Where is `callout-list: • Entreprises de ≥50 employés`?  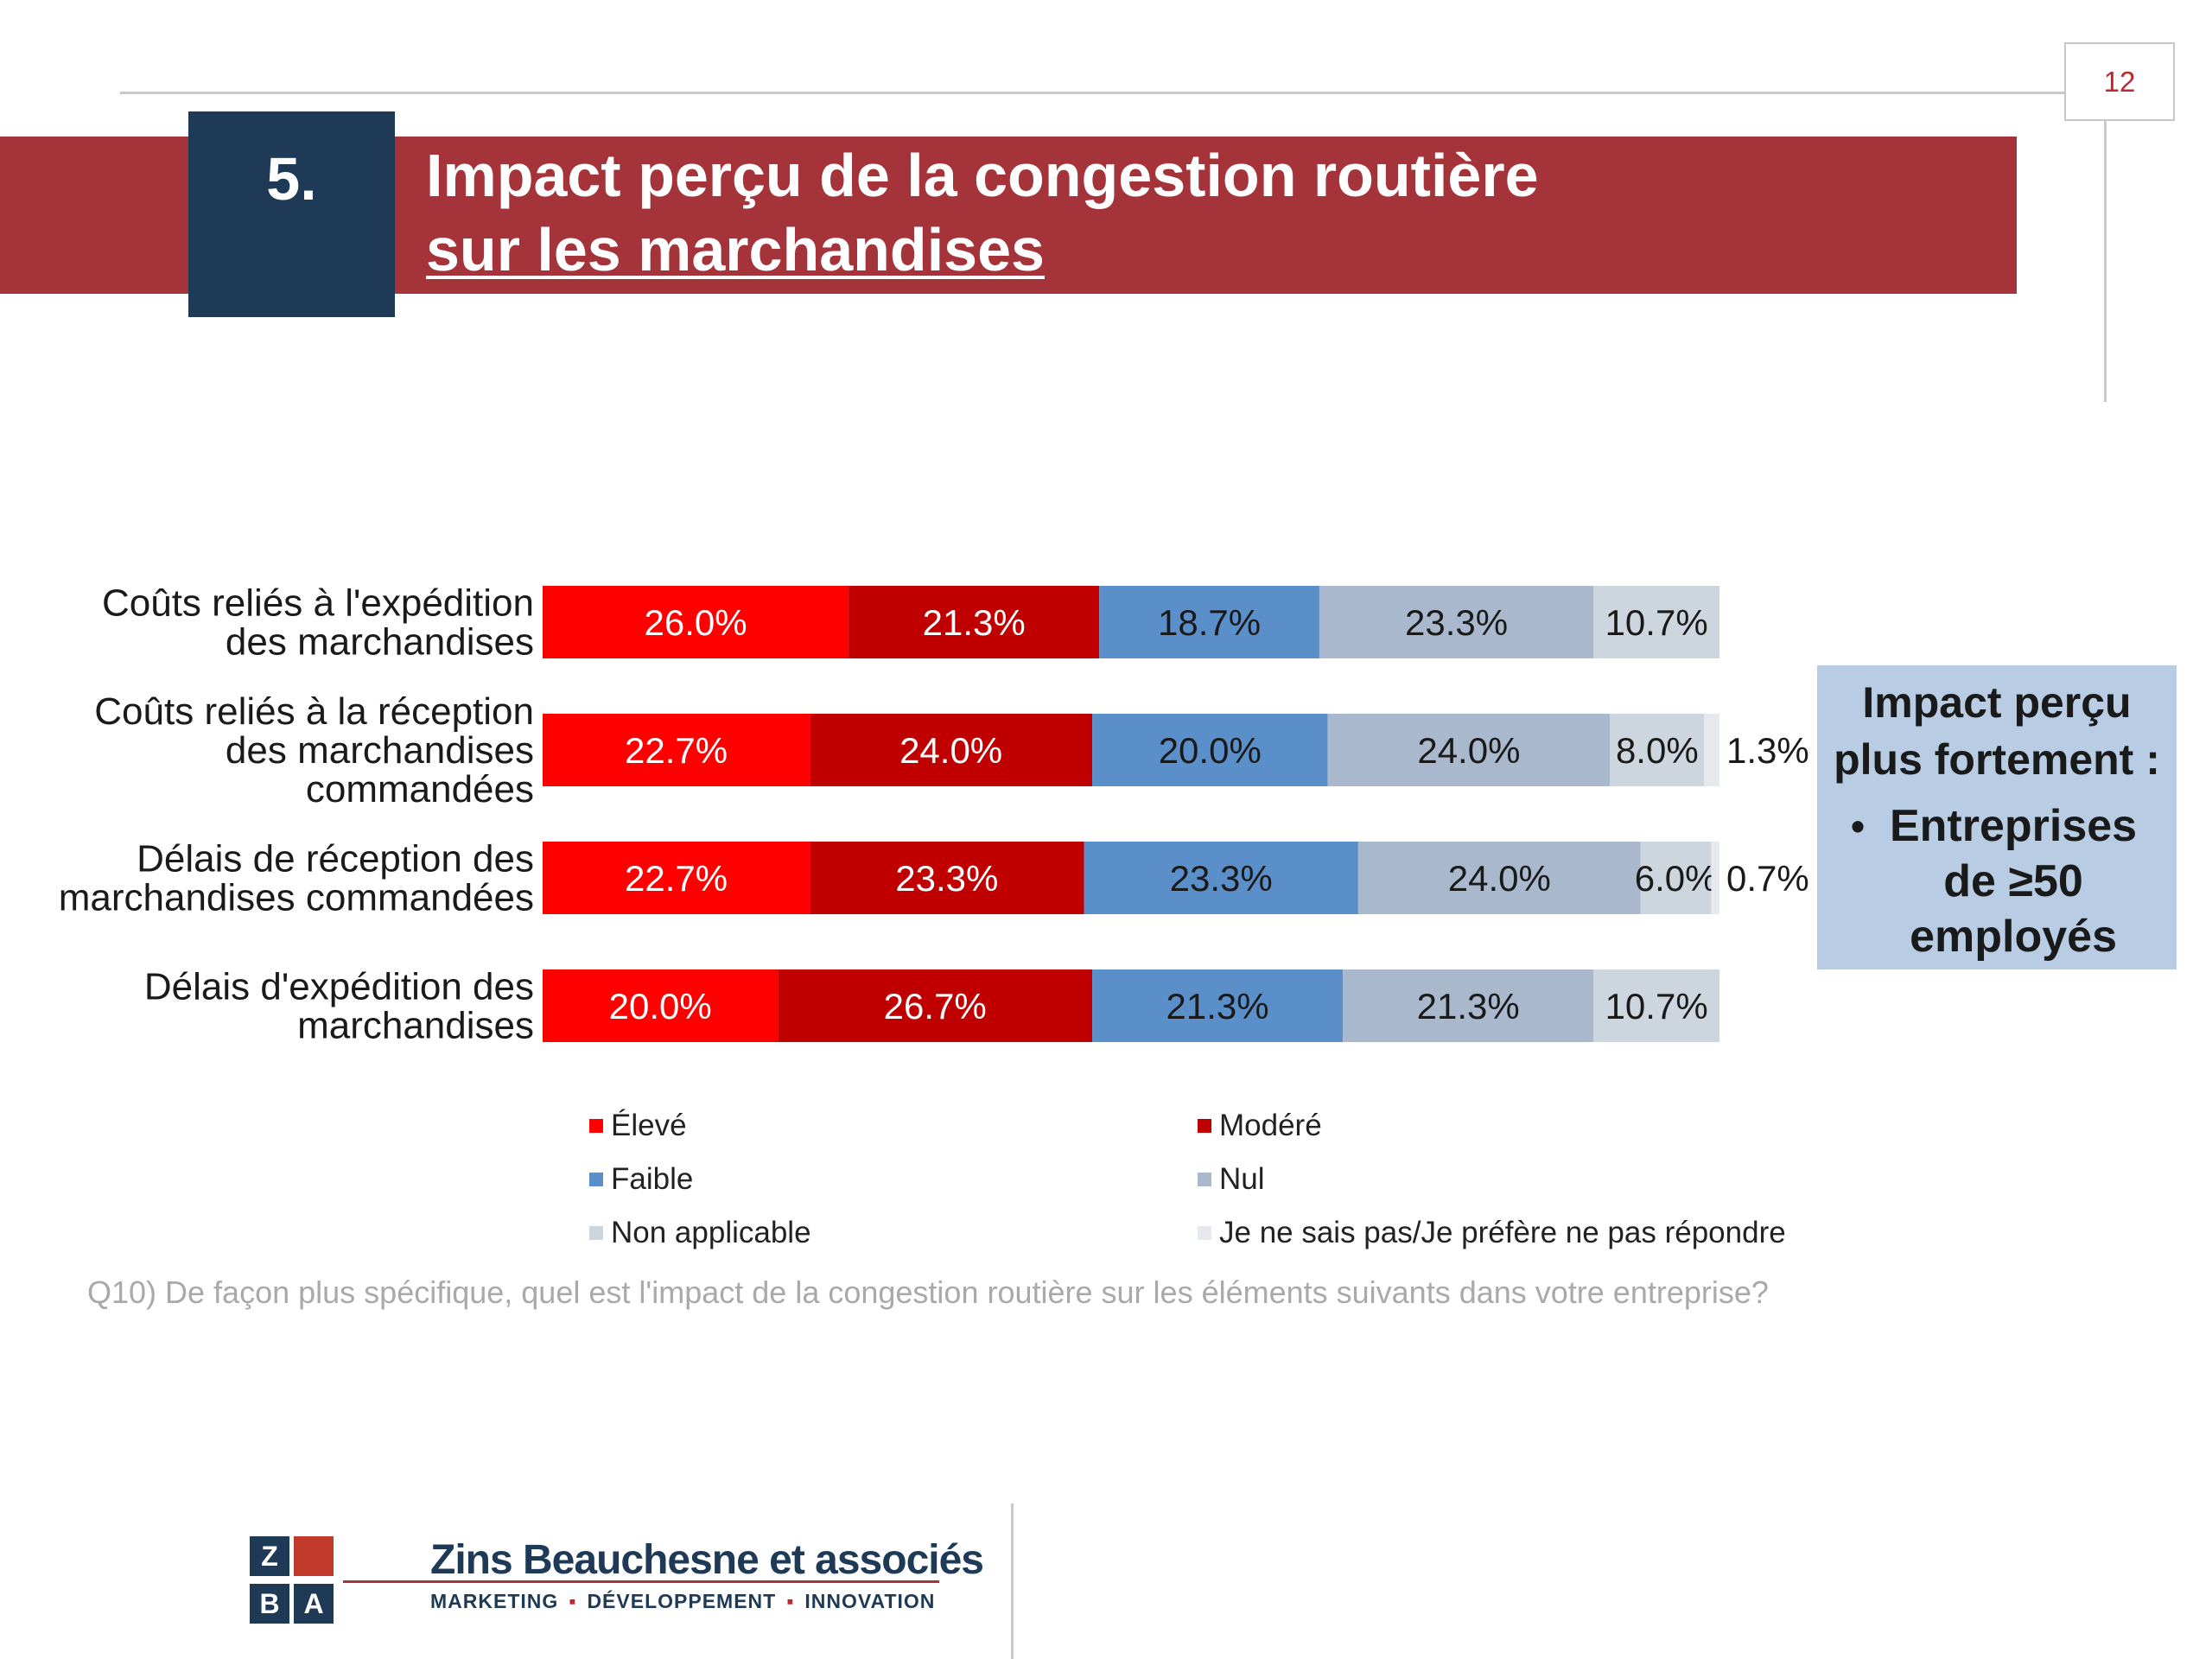
callout-list: • Entreprises de ≥50 employés is located at coordinates (1997, 881).